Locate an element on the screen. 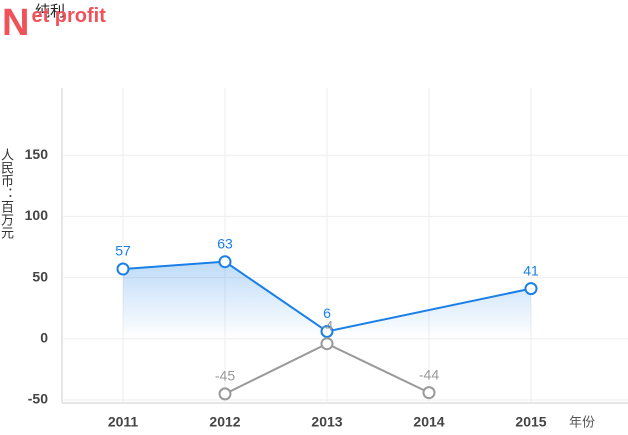  y-tick-label: -50 is located at coordinates (38, 399).